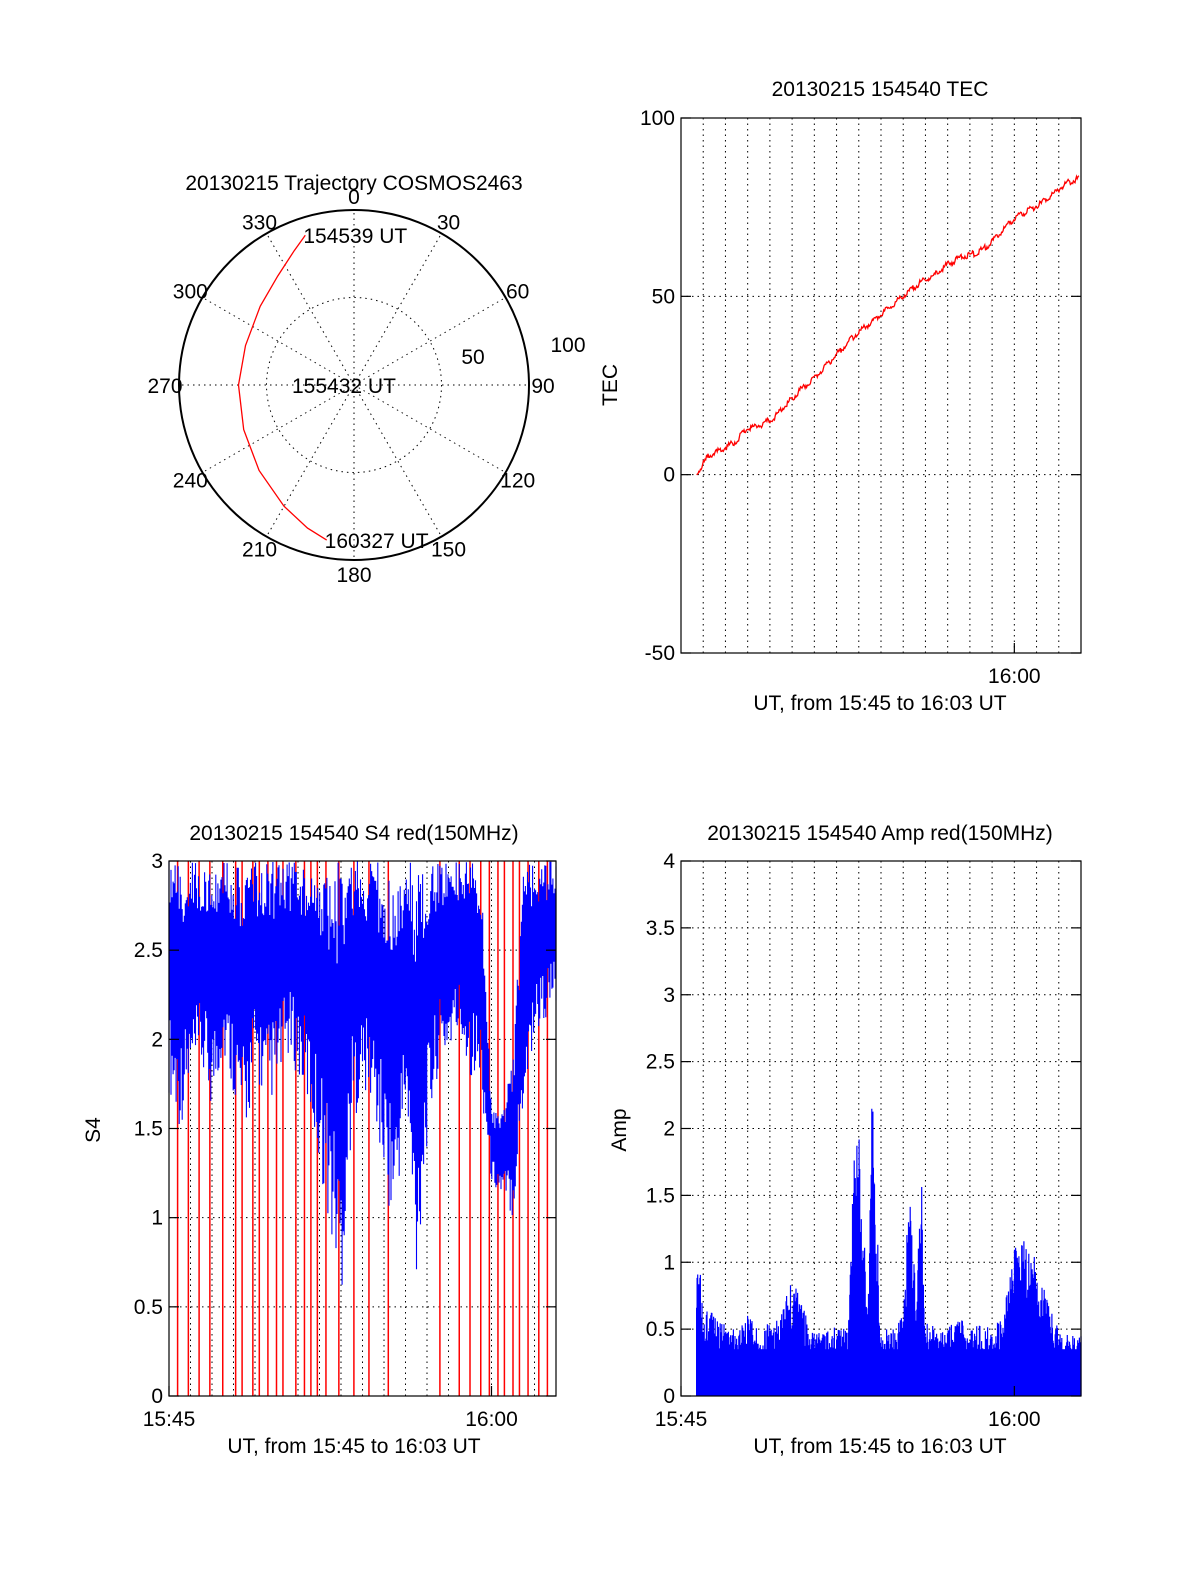 This screenshot has height=1575, width=1200. I want to click on polar-azimuth-label: 150, so click(448, 550).